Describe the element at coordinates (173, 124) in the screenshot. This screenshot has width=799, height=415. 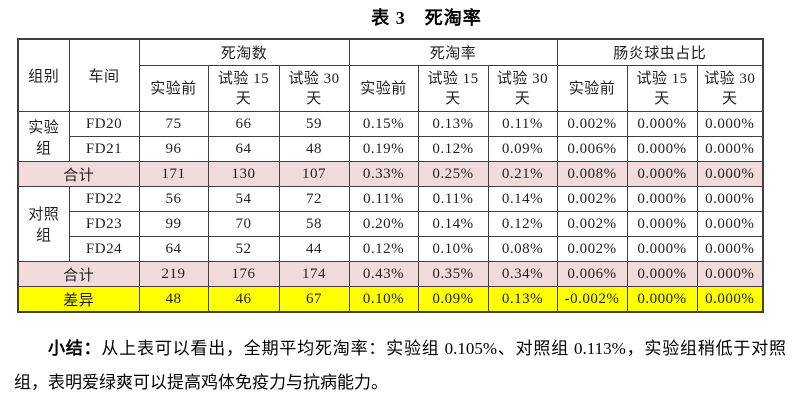
I see `cell: 75` at that location.